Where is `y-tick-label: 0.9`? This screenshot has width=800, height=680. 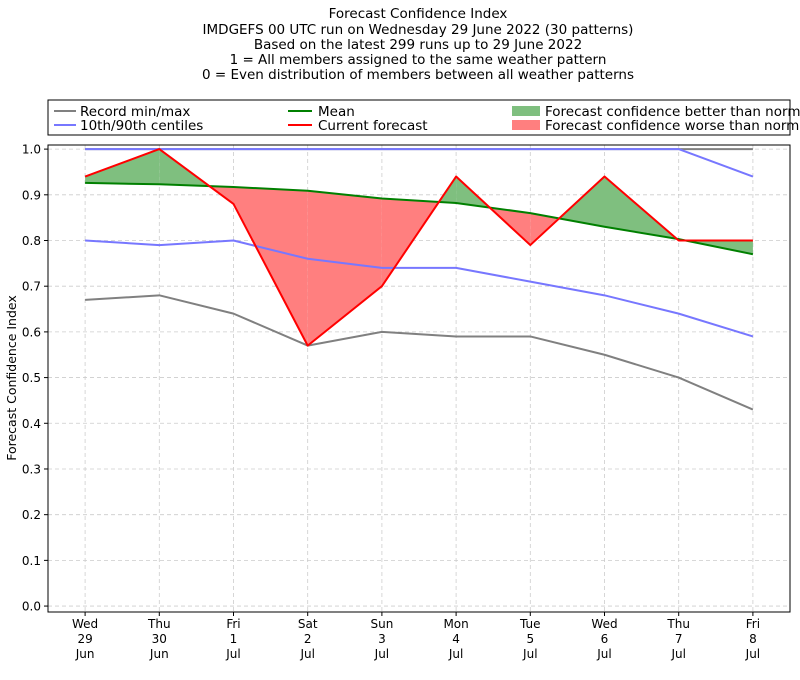
y-tick-label: 0.9 is located at coordinates (31, 195).